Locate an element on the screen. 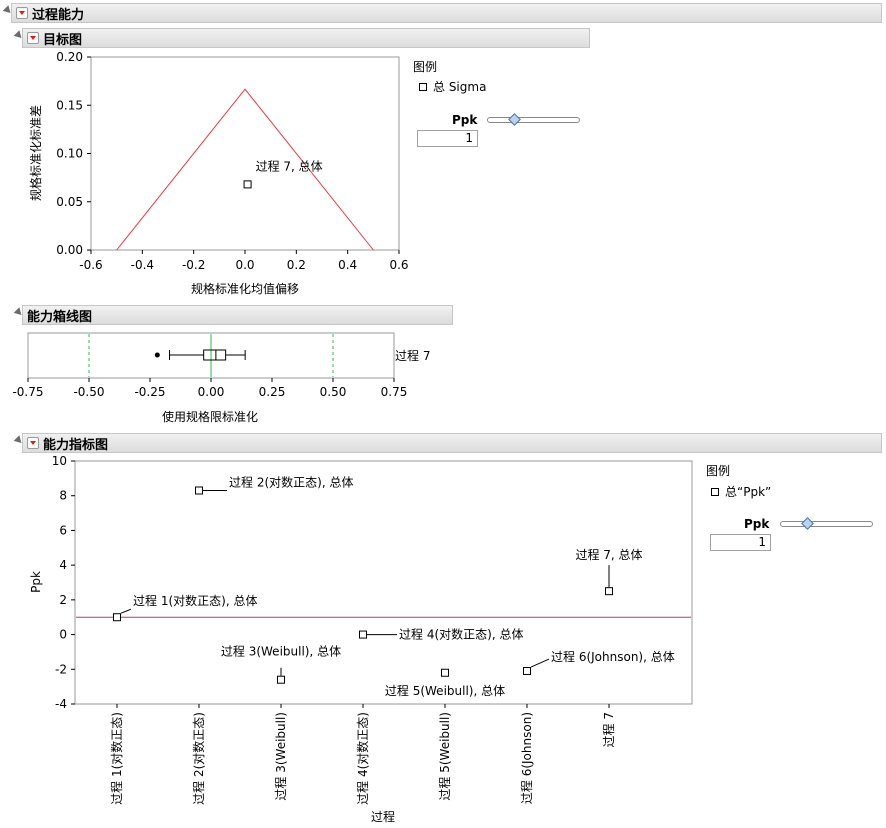  x-tick-label: -0.50 is located at coordinates (88, 392).